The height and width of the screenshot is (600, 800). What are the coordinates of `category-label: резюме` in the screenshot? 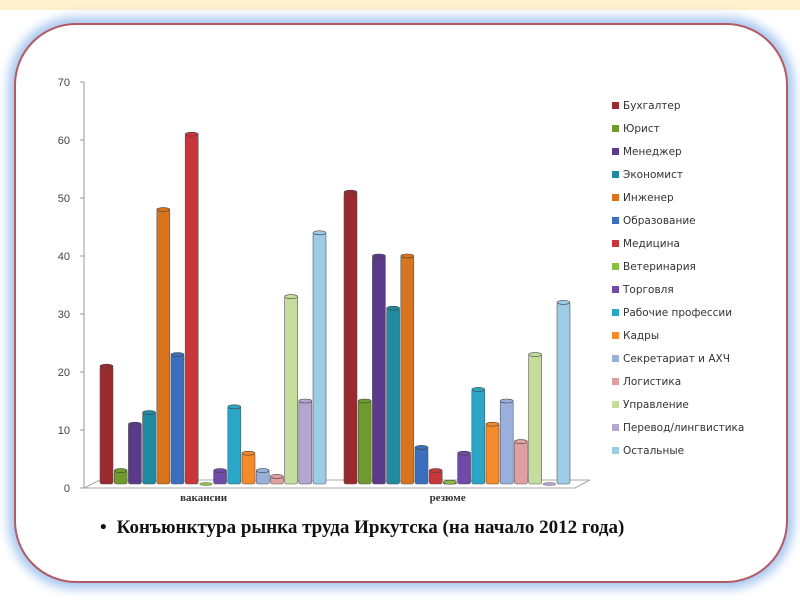 It's located at (448, 498).